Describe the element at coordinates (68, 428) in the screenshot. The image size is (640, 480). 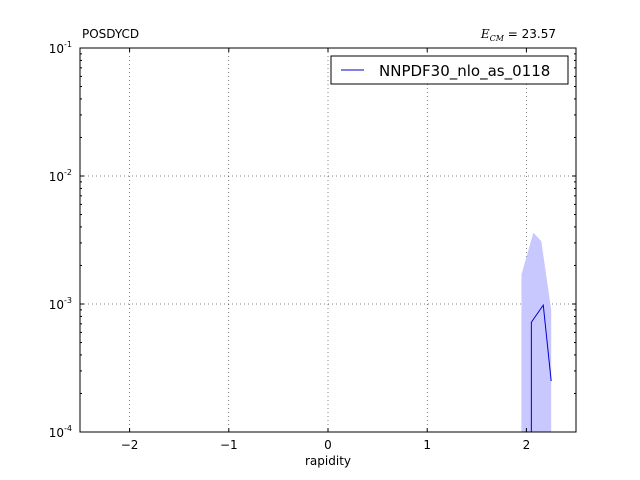
I see `y-tick-label-exponent: -4` at that location.